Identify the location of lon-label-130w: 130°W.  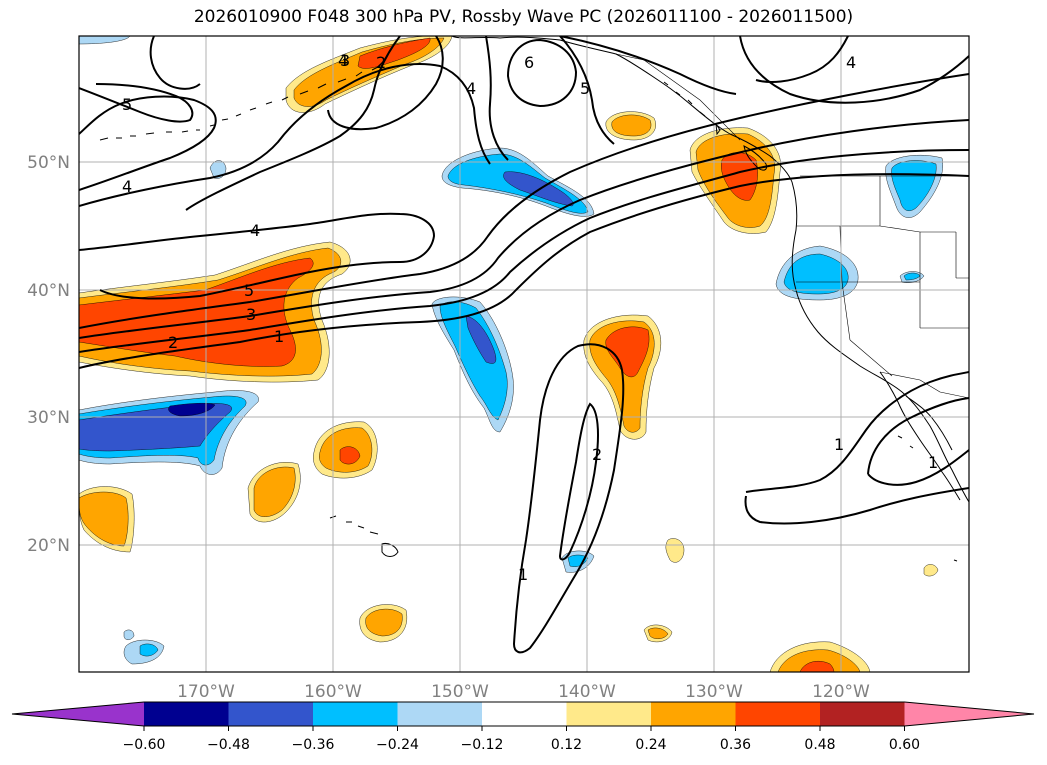
(714, 692).